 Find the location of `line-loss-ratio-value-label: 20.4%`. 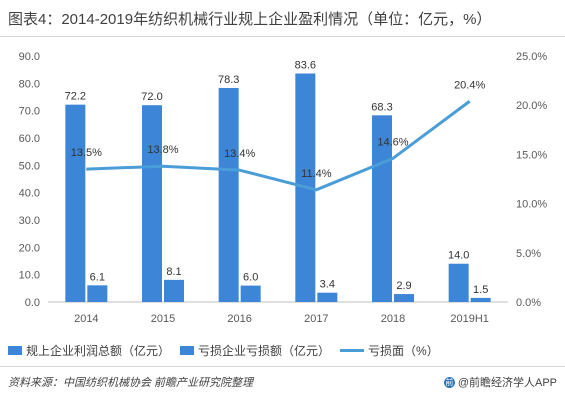

line-loss-ratio-value-label: 20.4% is located at coordinates (469, 85).